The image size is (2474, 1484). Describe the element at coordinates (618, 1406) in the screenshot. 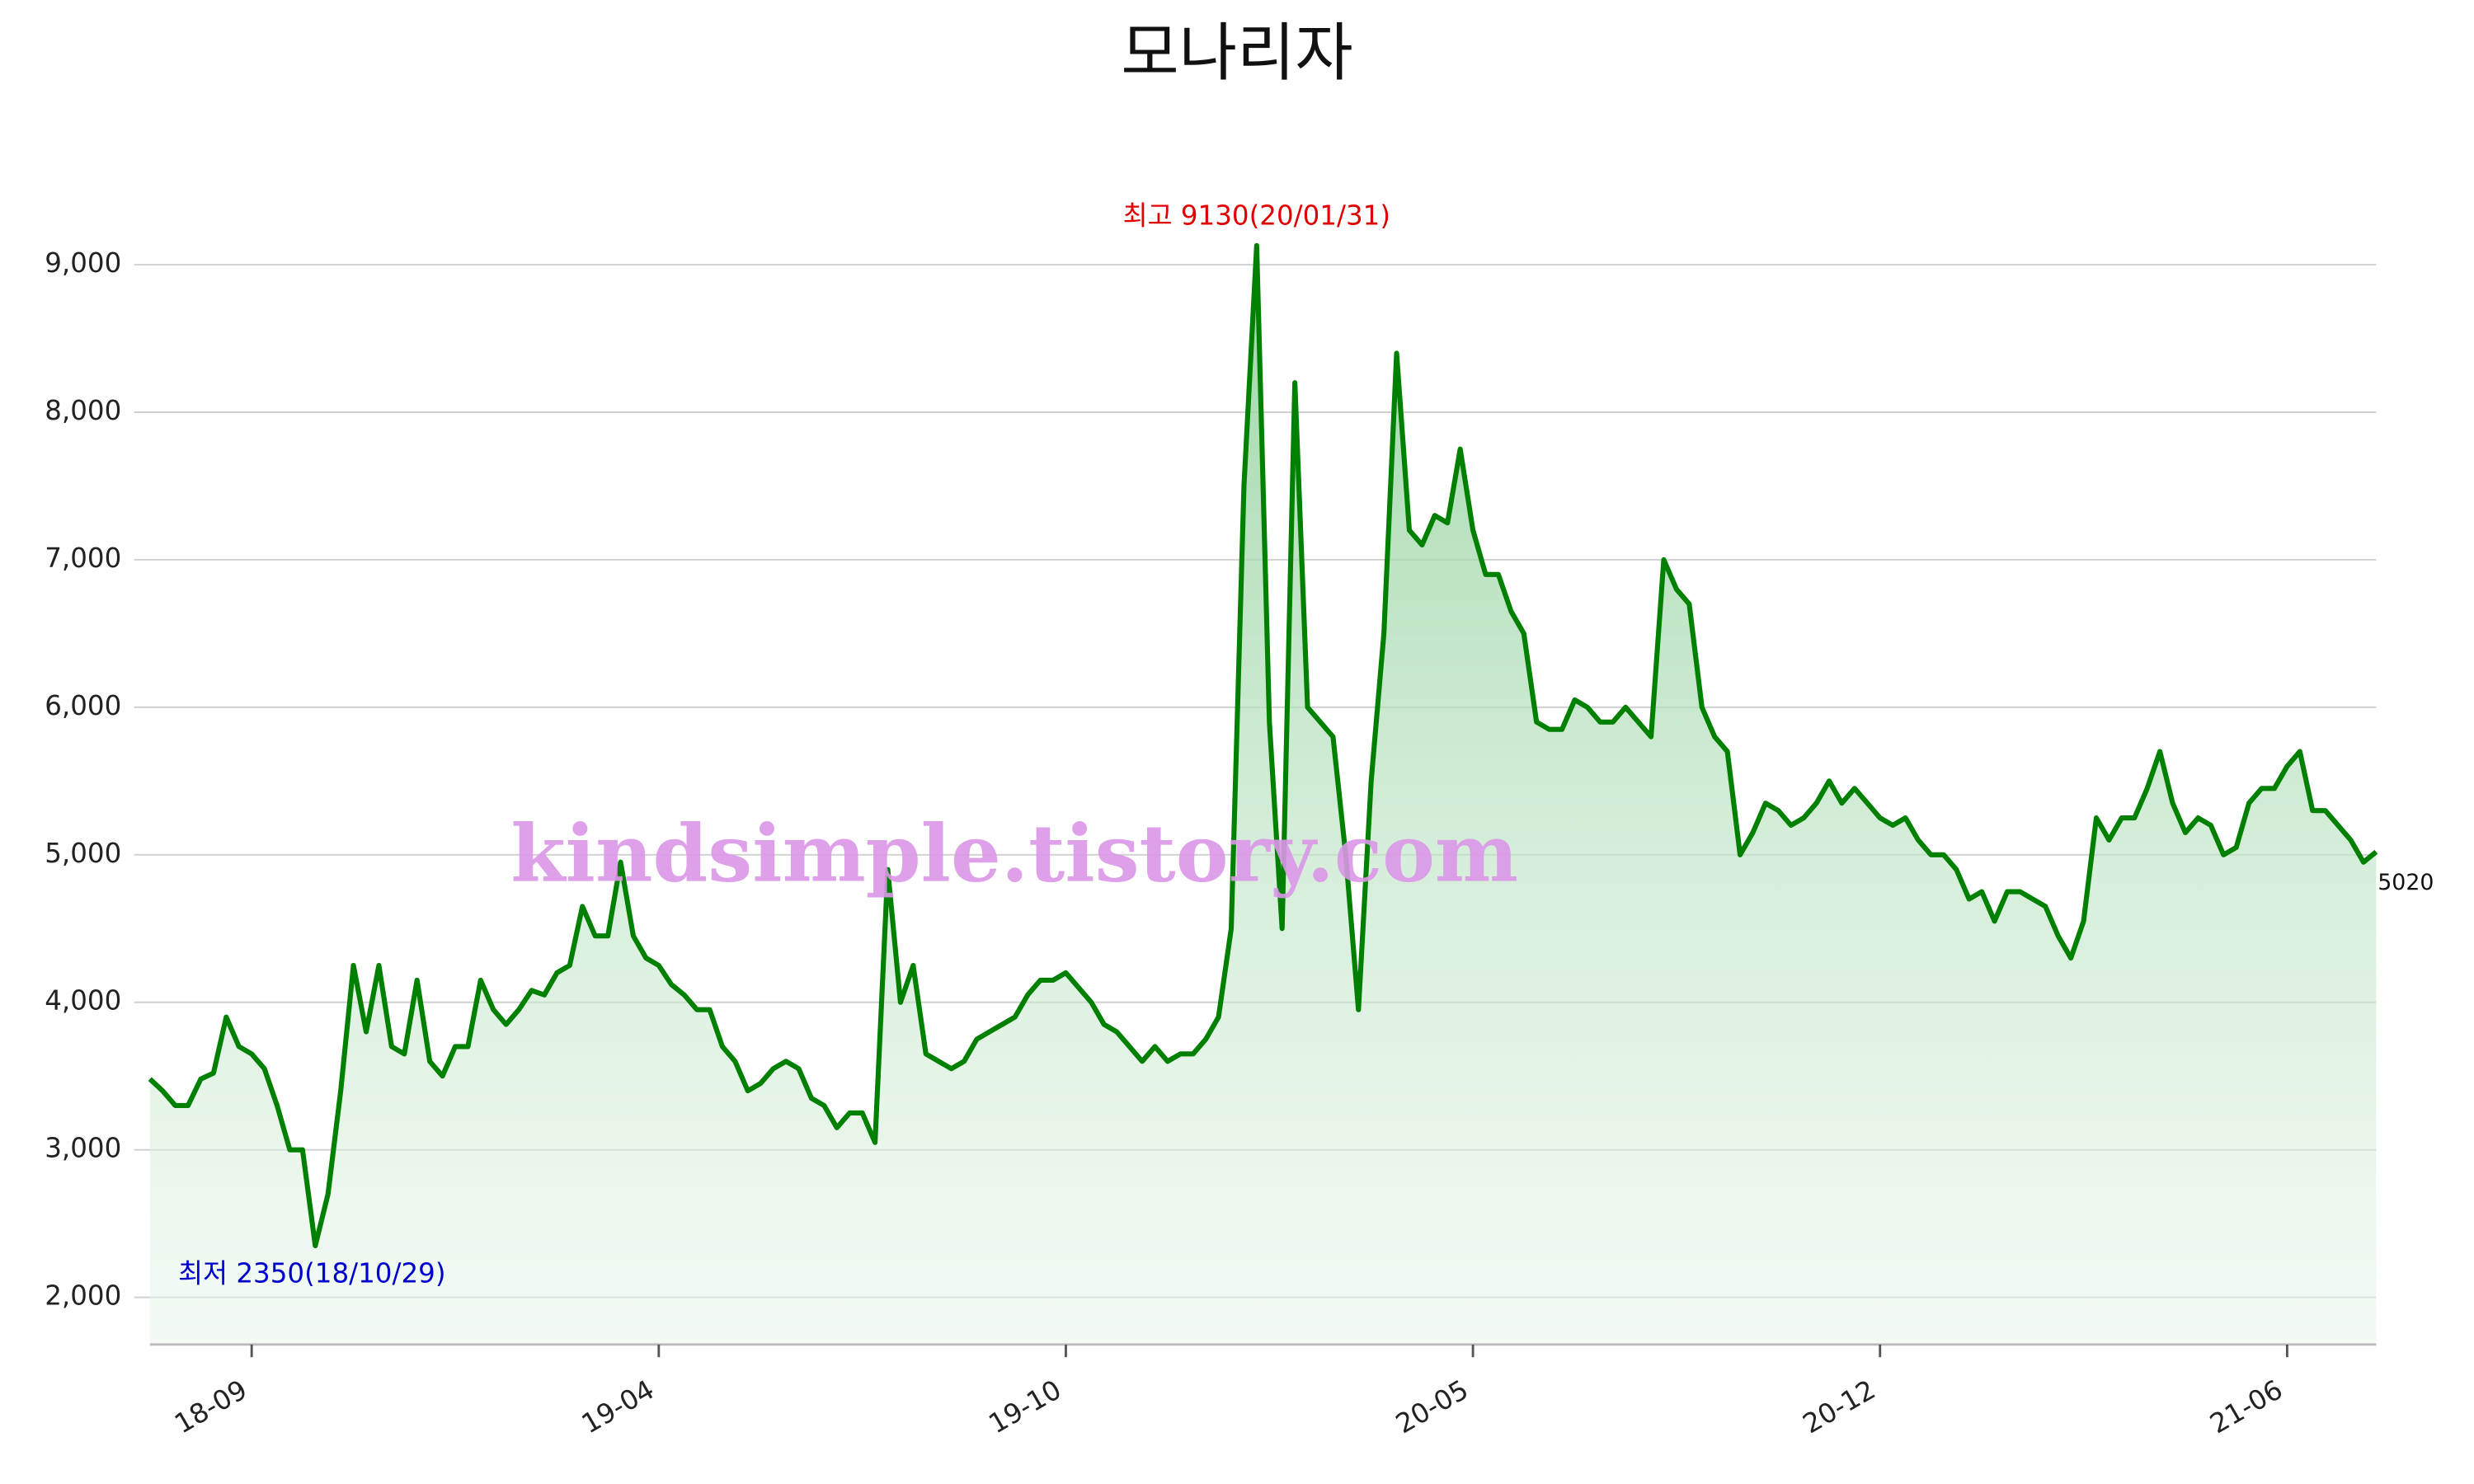

I see `x-tick-label: 19-04` at that location.